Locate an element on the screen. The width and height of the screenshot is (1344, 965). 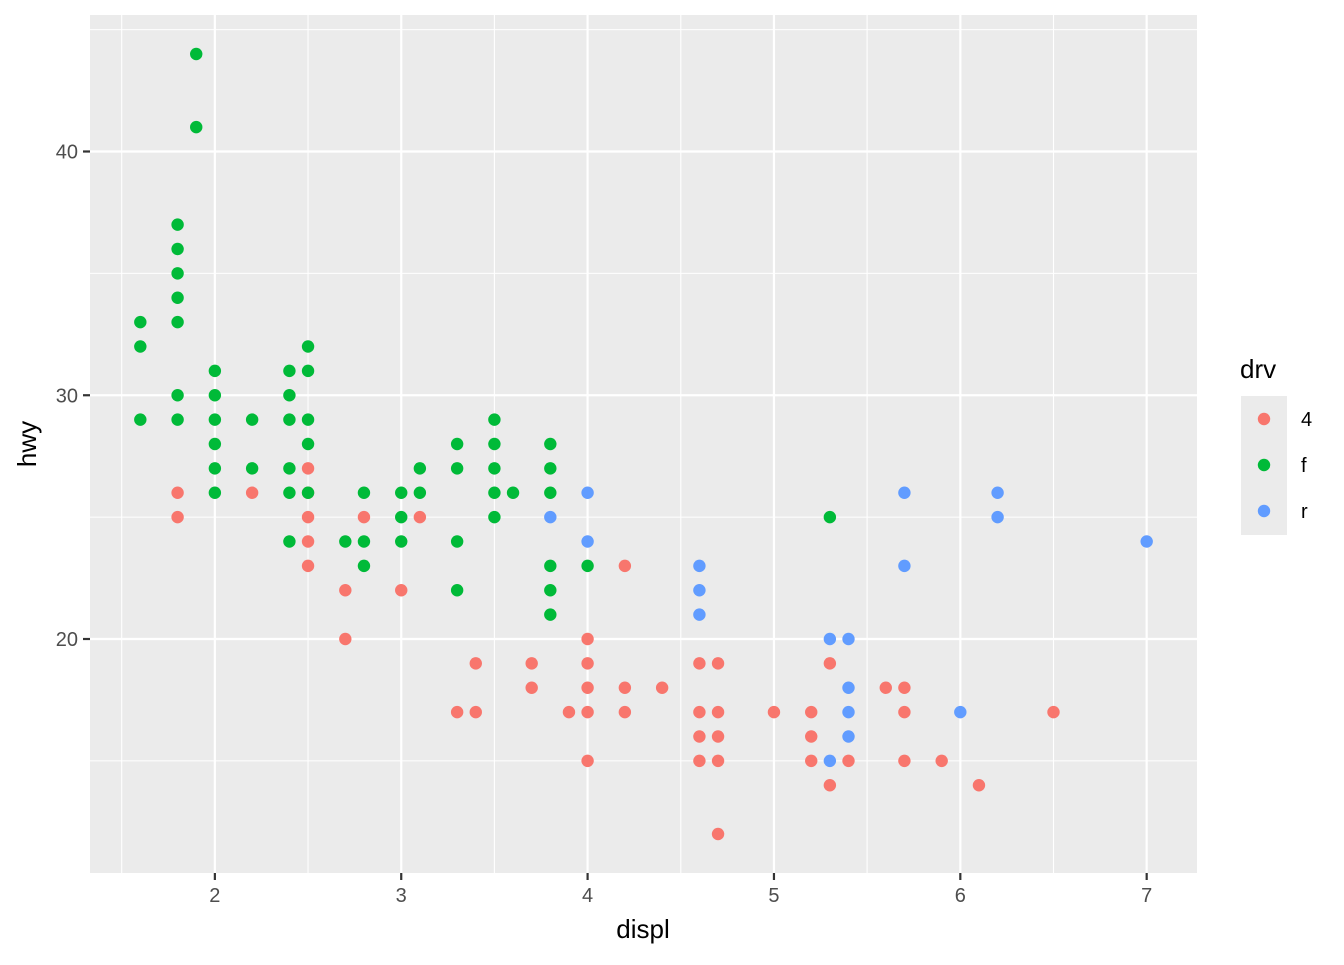
legend-label-r: r is located at coordinates (1304, 512).